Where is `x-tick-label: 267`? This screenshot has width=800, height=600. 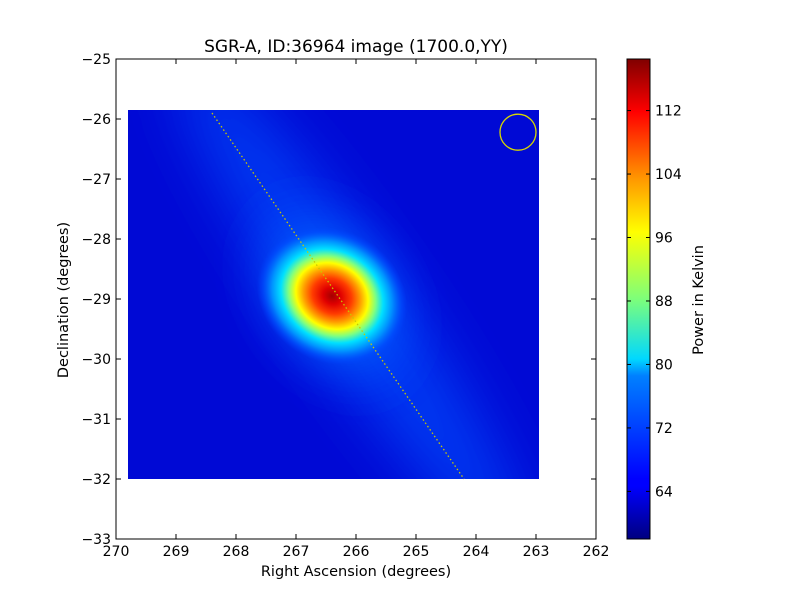 x-tick-label: 267 is located at coordinates (296, 552).